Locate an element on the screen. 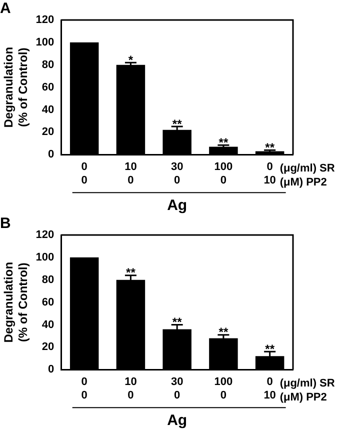  data-label: * is located at coordinates (131, 59).